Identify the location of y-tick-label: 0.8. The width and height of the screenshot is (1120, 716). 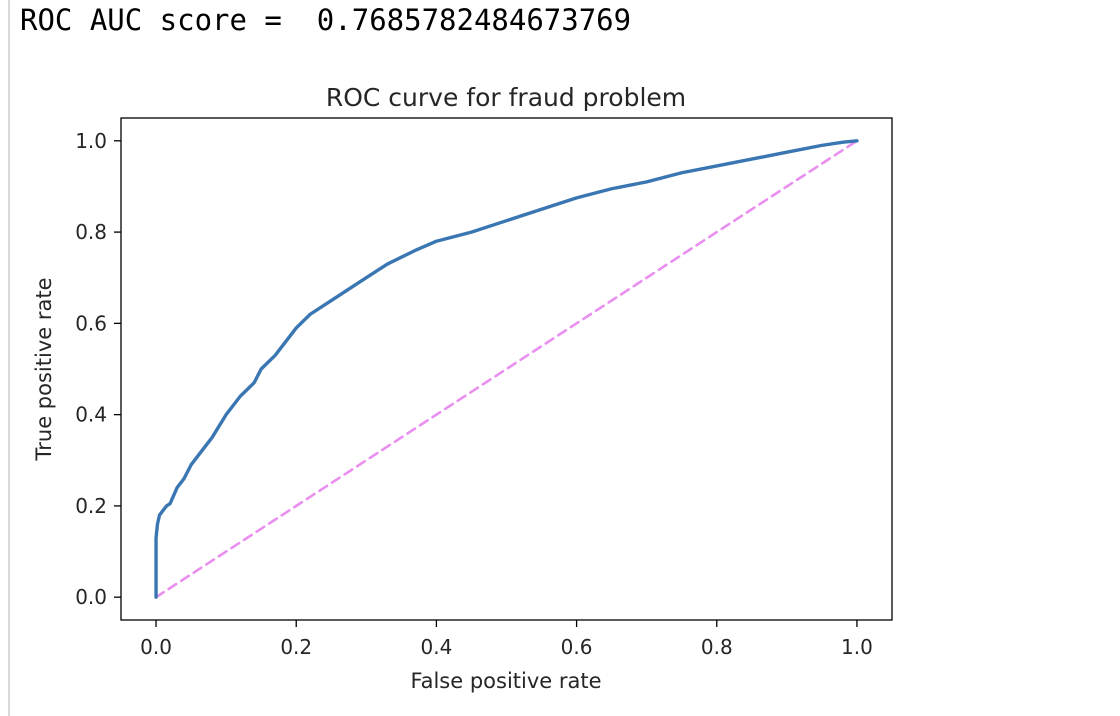
(91, 232).